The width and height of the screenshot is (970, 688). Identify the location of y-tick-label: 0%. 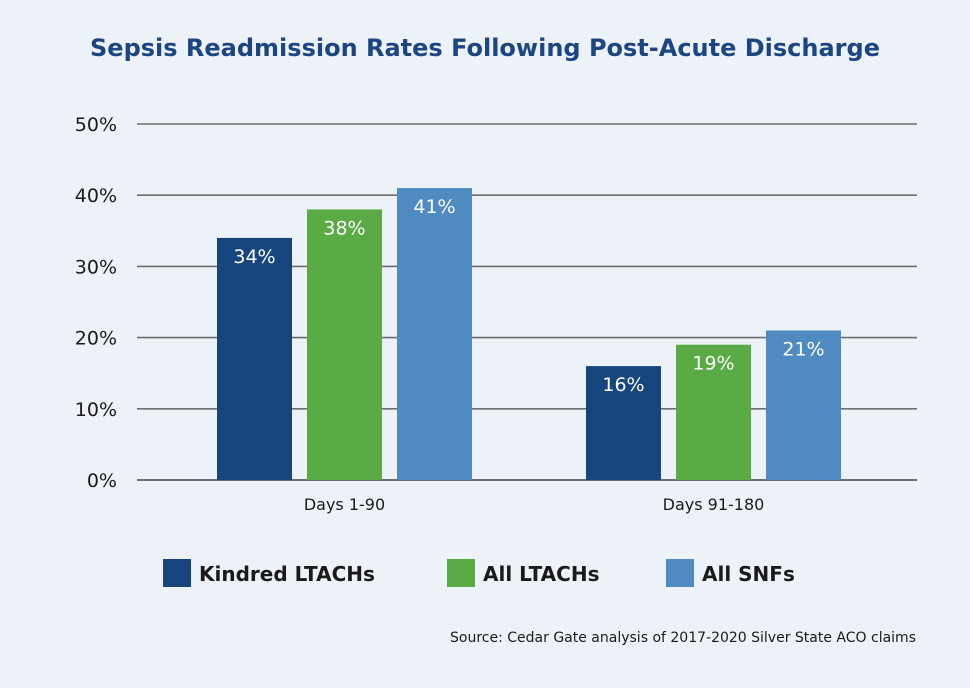
(102, 481).